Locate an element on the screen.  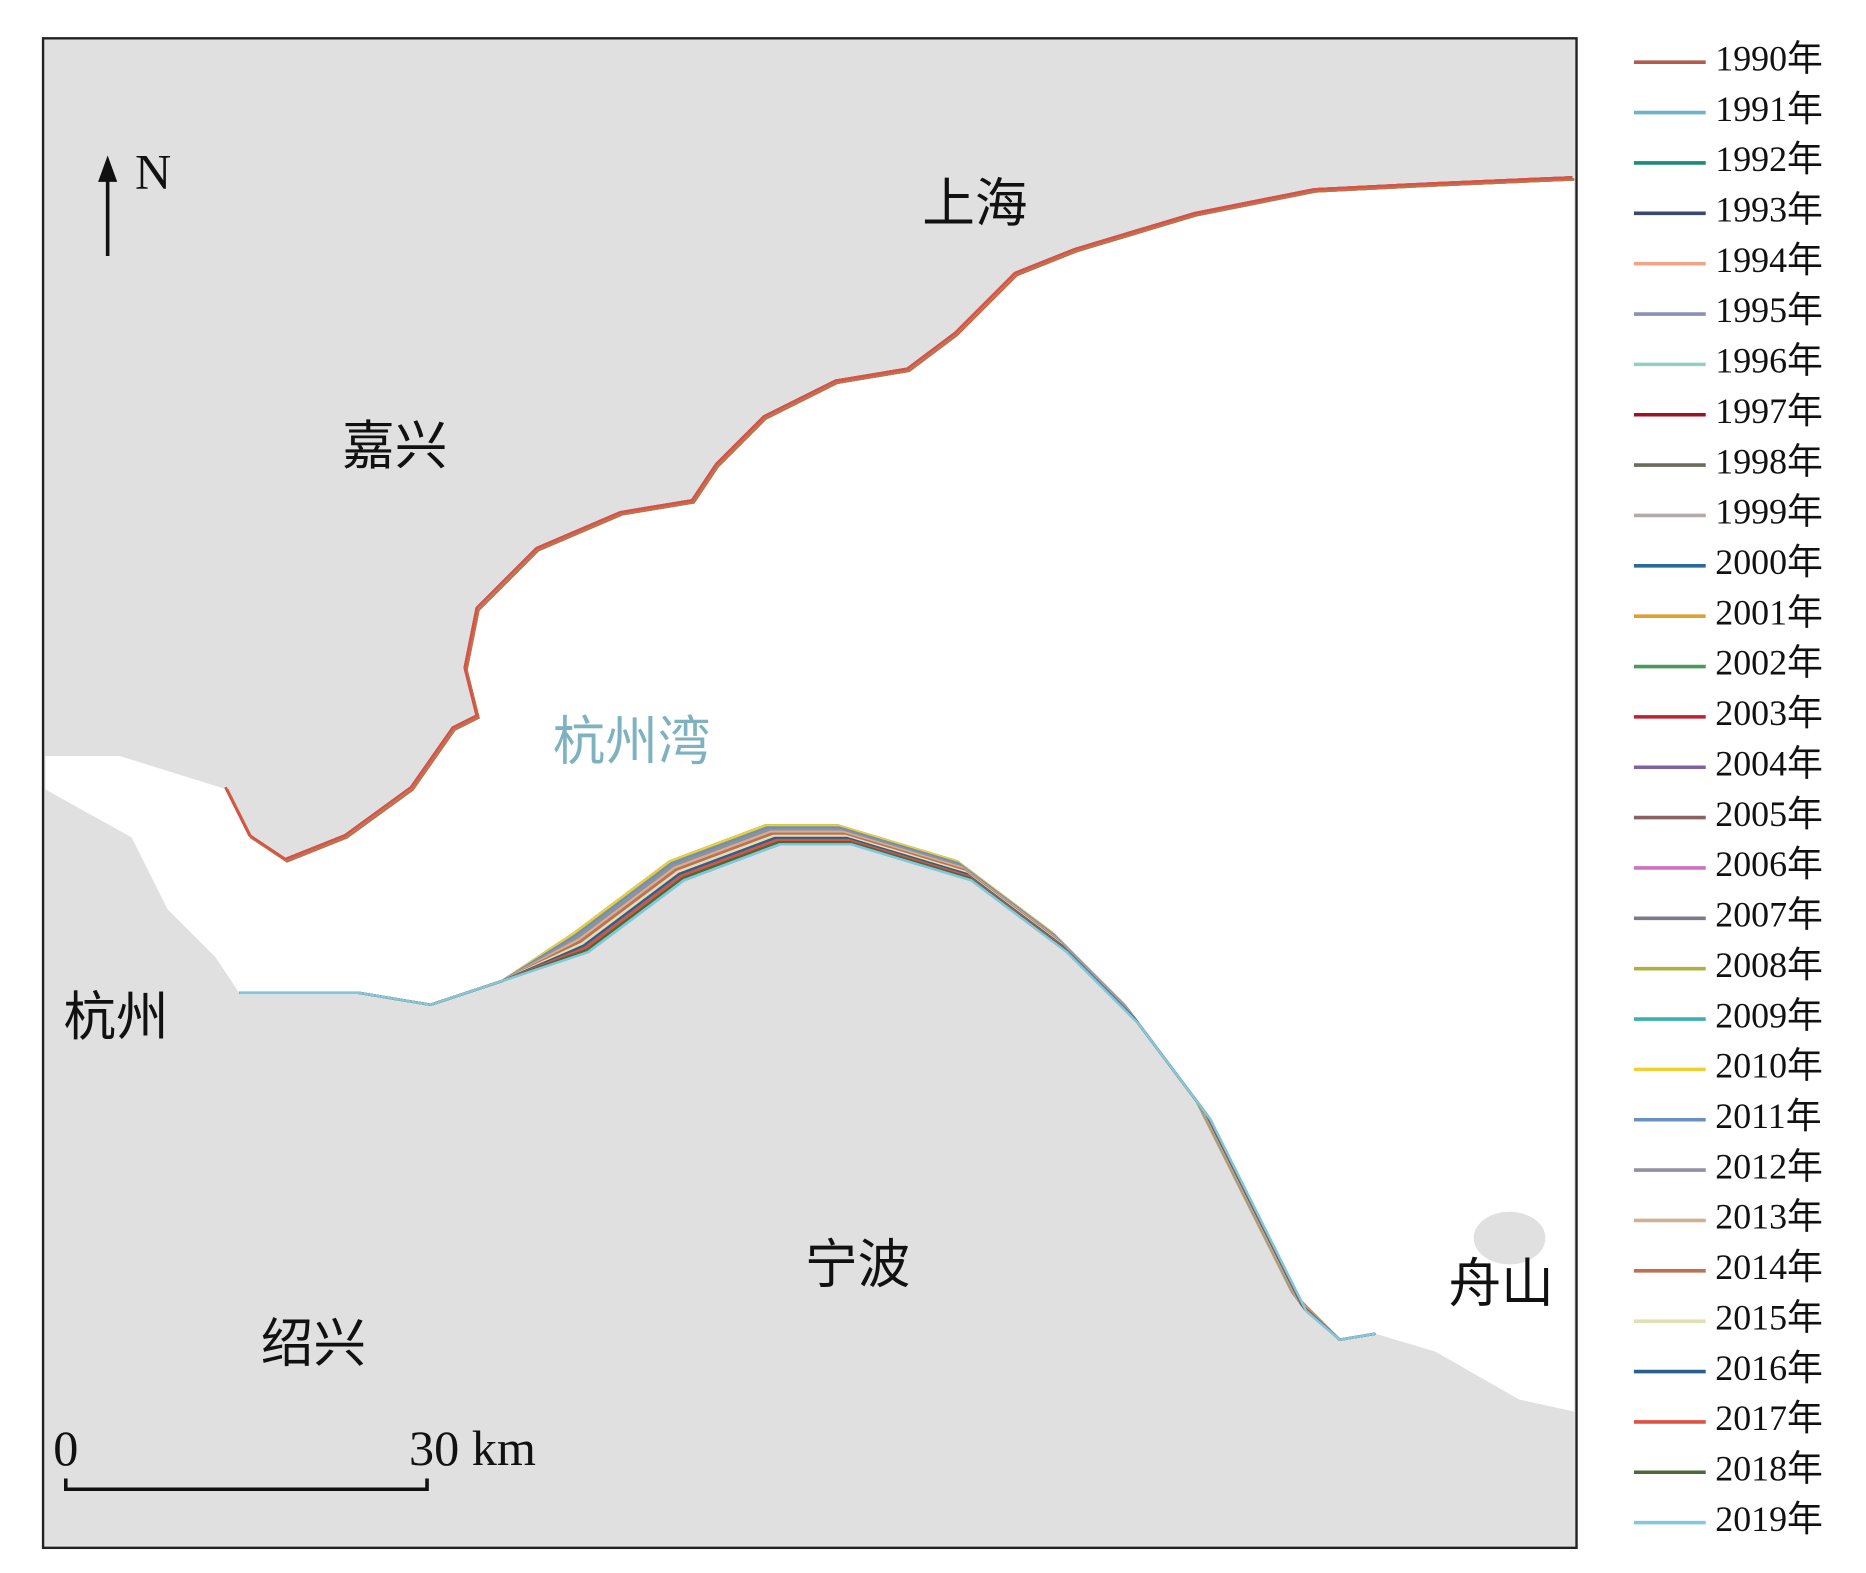
legend-label: 1996年 is located at coordinates (1769, 361).